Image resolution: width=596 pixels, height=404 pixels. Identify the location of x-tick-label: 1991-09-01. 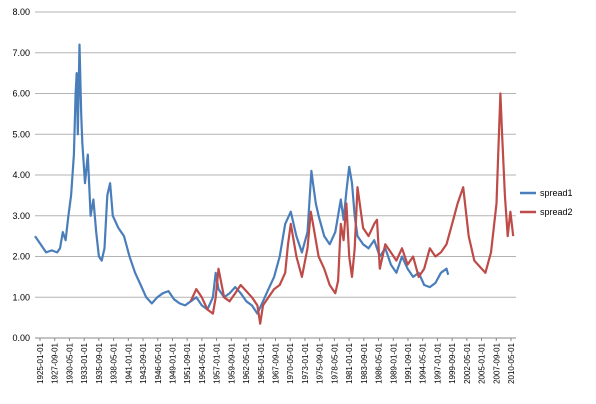
(408, 362).